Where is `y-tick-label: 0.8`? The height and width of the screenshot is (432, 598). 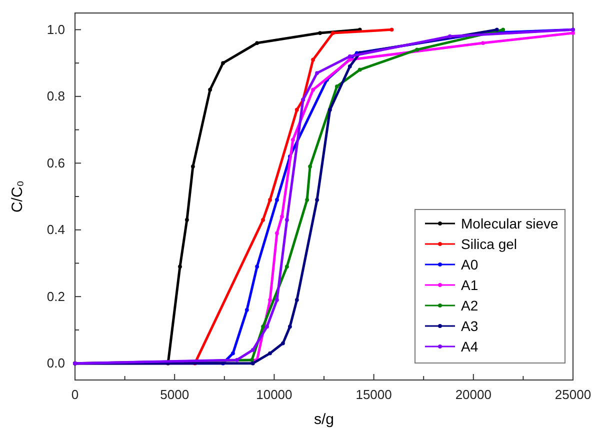 y-tick-label: 0.8 is located at coordinates (55, 96).